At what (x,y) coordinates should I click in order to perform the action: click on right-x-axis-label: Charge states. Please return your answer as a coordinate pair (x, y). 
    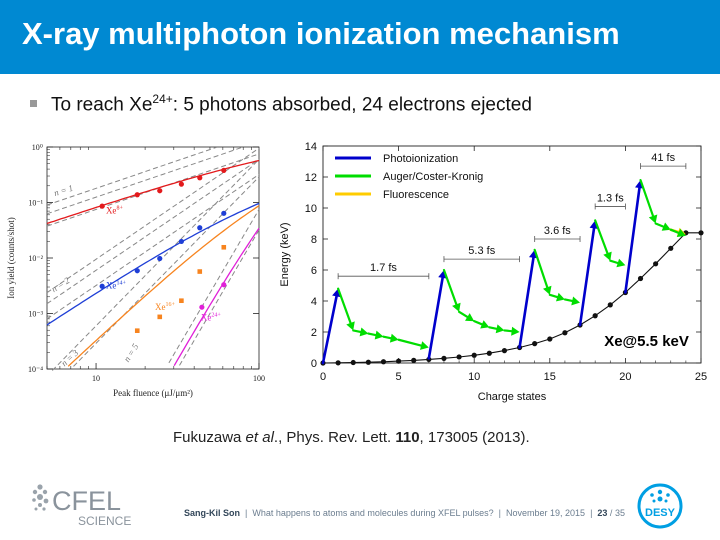
    Looking at the image, I should click on (512, 397).